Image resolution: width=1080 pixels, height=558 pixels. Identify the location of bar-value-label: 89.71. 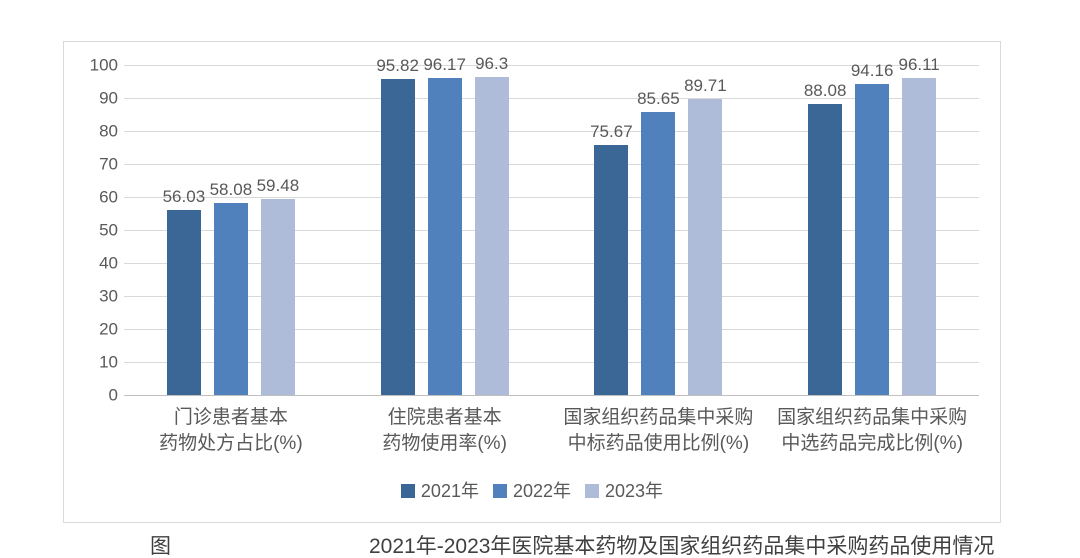
(705, 85).